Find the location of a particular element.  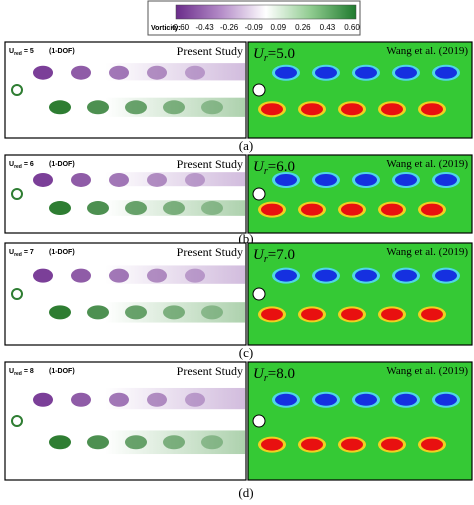

colorbar-label: Vorticity: is located at coordinates (166, 28).